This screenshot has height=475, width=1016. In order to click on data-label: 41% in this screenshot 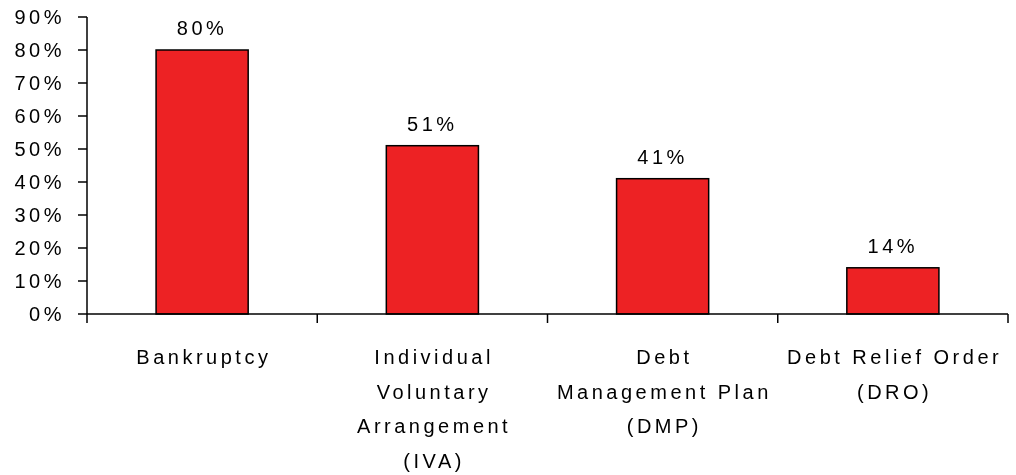, I will do `click(662, 156)`.